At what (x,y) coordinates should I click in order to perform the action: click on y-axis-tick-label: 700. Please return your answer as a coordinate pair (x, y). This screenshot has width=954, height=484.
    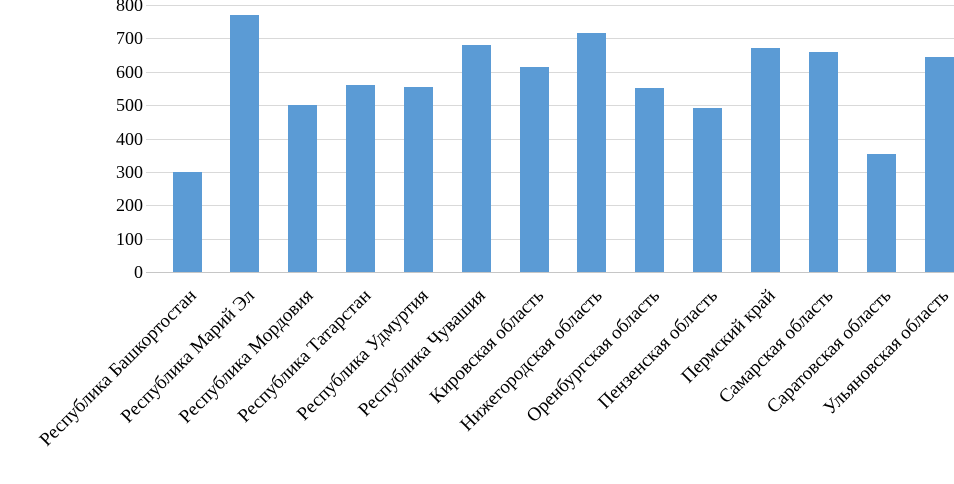
    Looking at the image, I should click on (129, 38).